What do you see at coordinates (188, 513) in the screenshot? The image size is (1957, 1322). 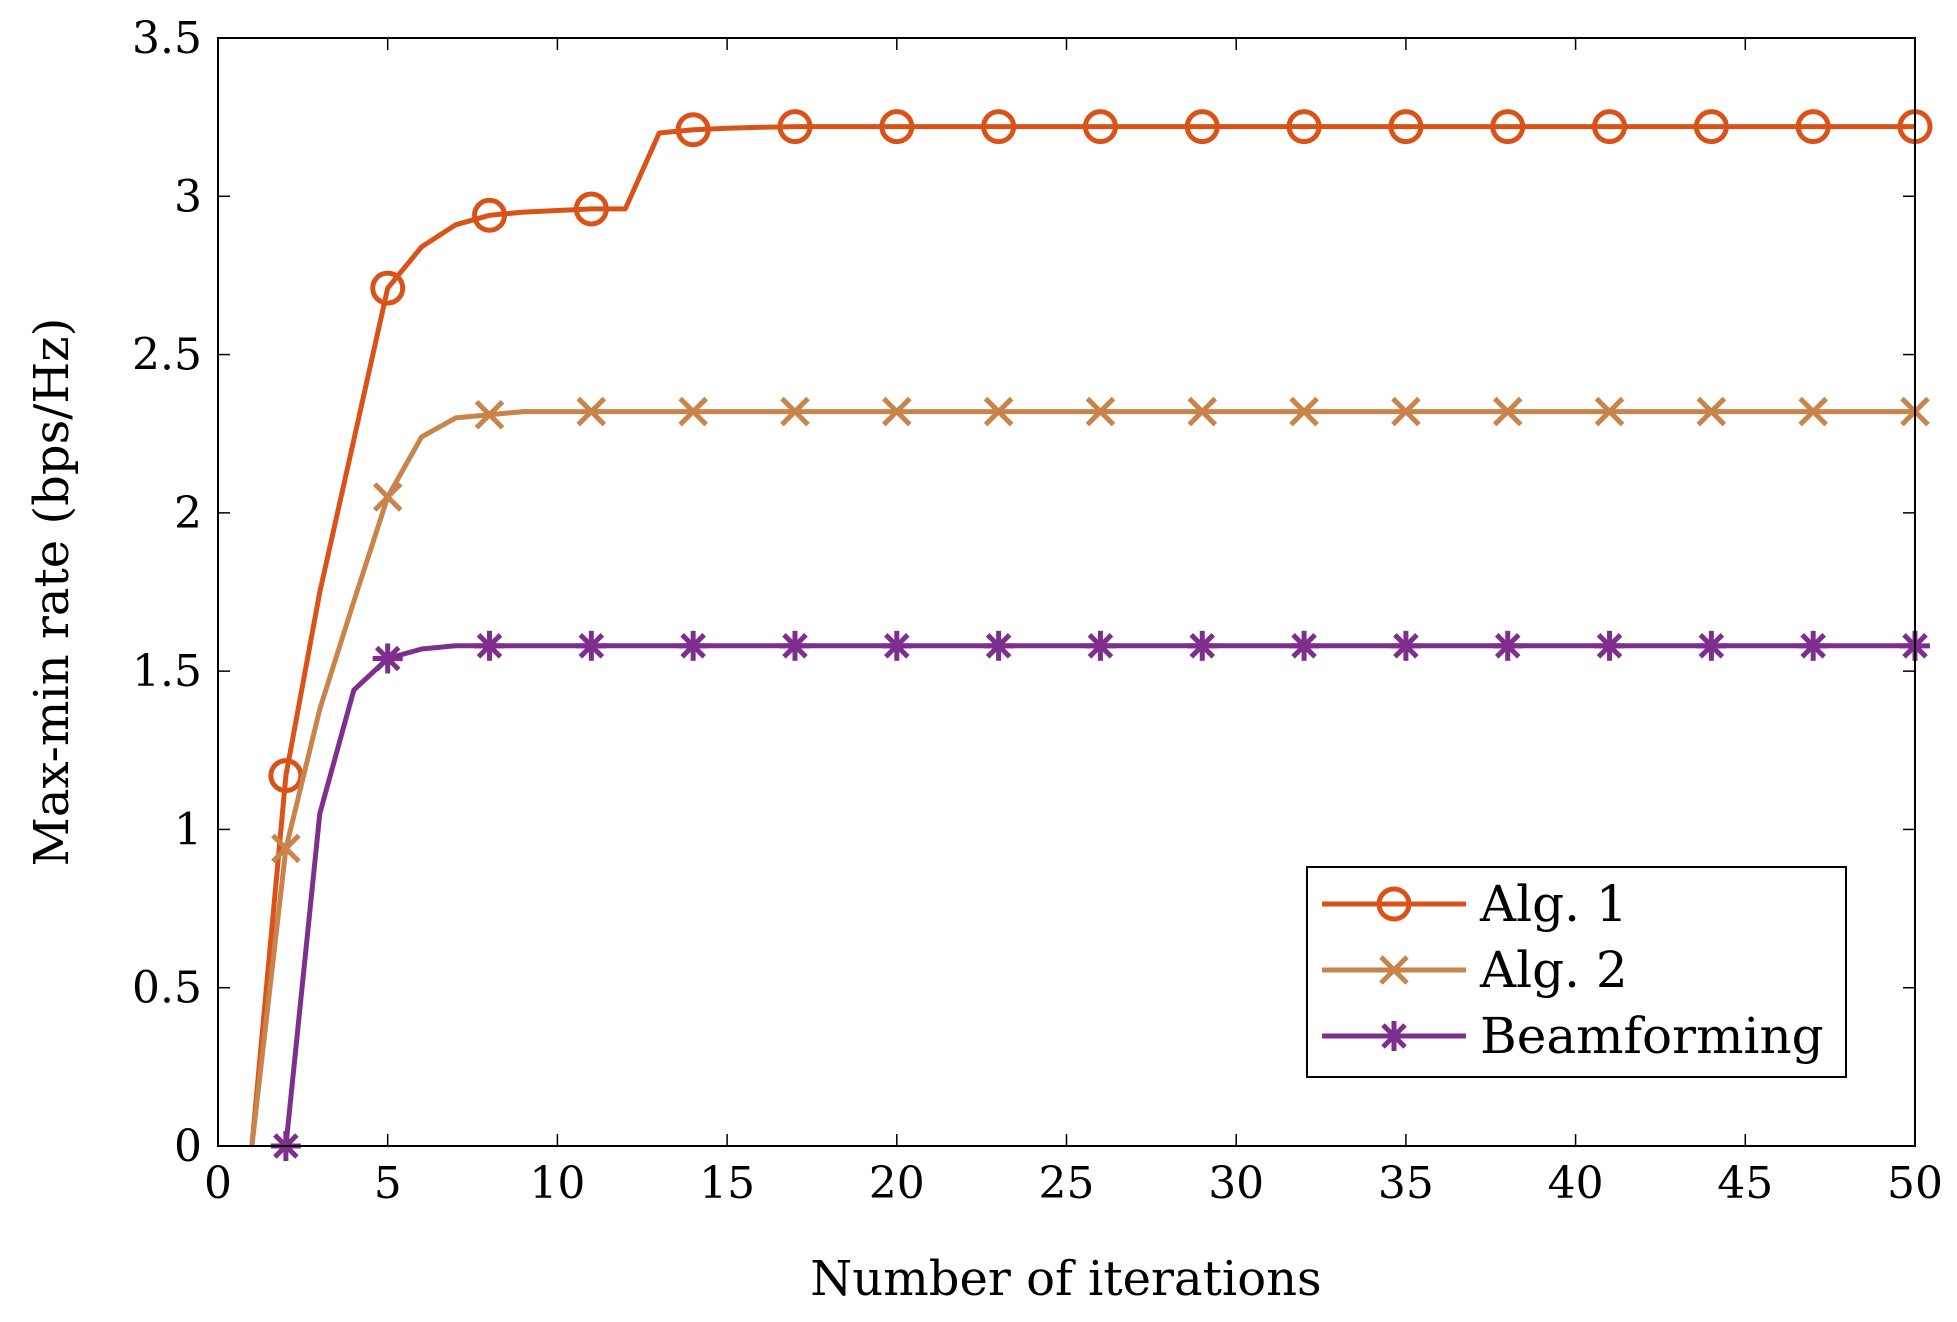 I see `y-tick-label-4: 2` at bounding box center [188, 513].